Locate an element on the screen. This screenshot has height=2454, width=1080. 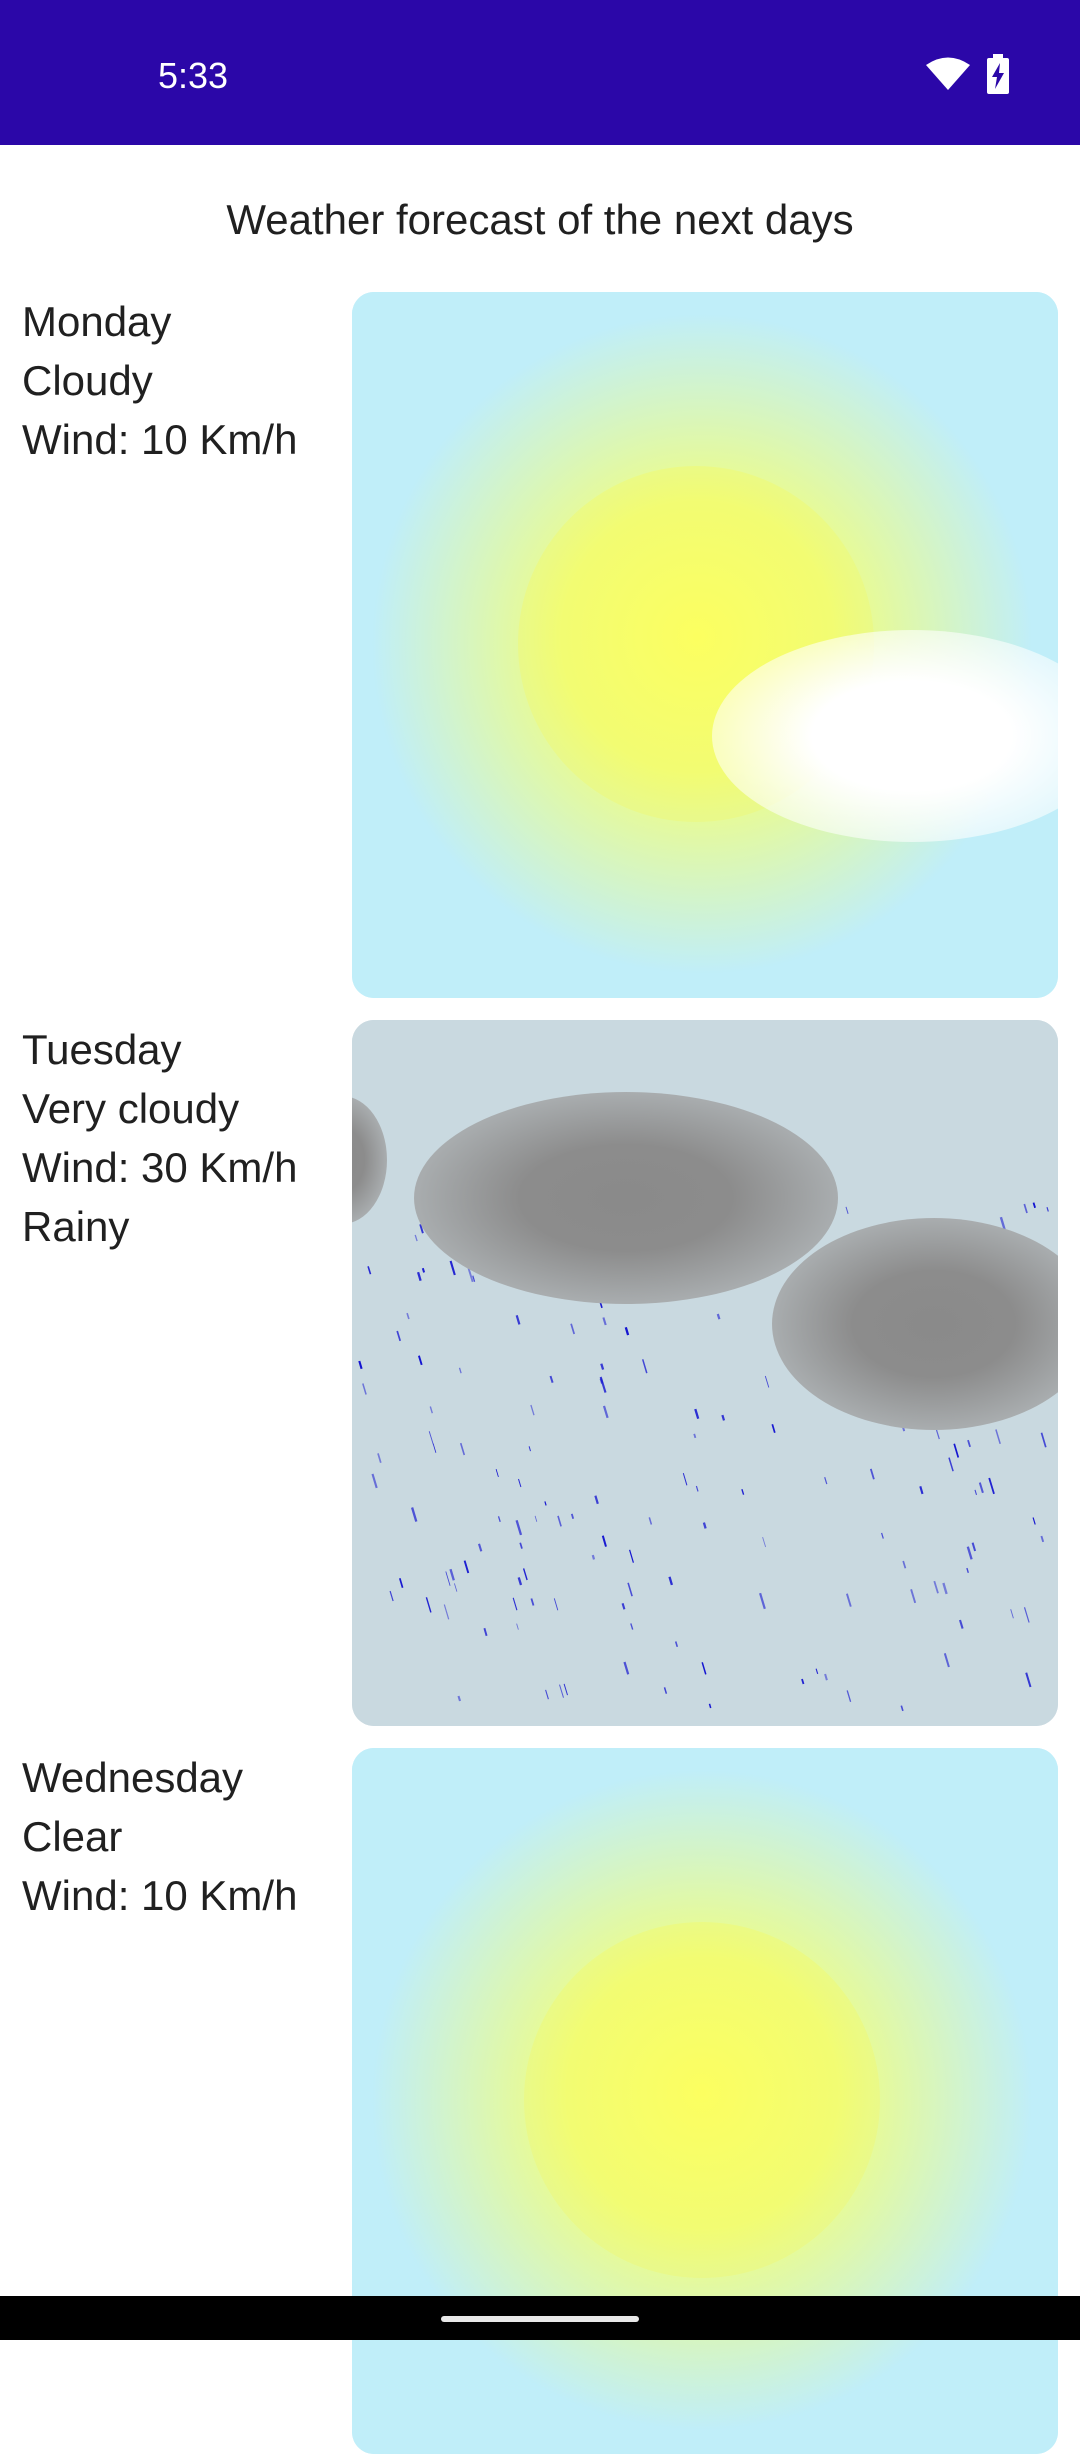
day-name: Monday is located at coordinates (97, 321).